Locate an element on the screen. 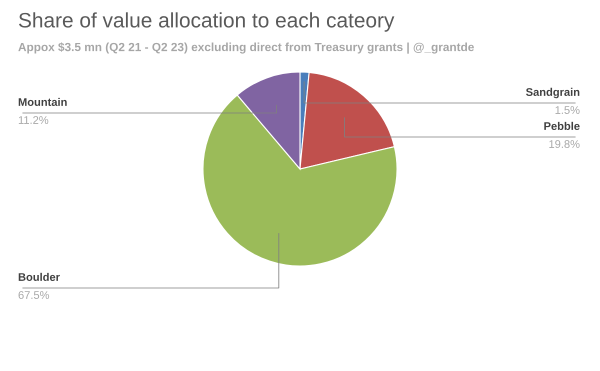 The image size is (600, 371). slice-label: Mountain is located at coordinates (42, 102).